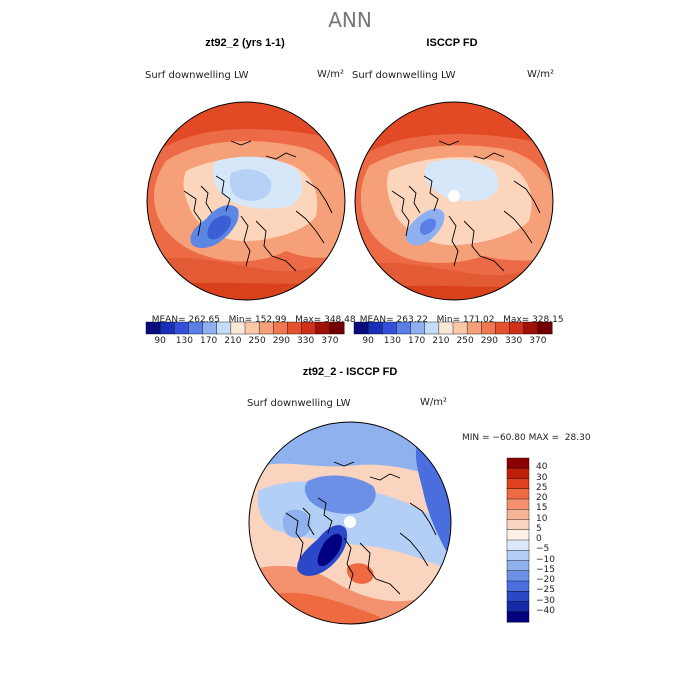 The image size is (700, 700). What do you see at coordinates (184, 341) in the screenshot?
I see `left-colorbar-tick-label: 130` at bounding box center [184, 341].